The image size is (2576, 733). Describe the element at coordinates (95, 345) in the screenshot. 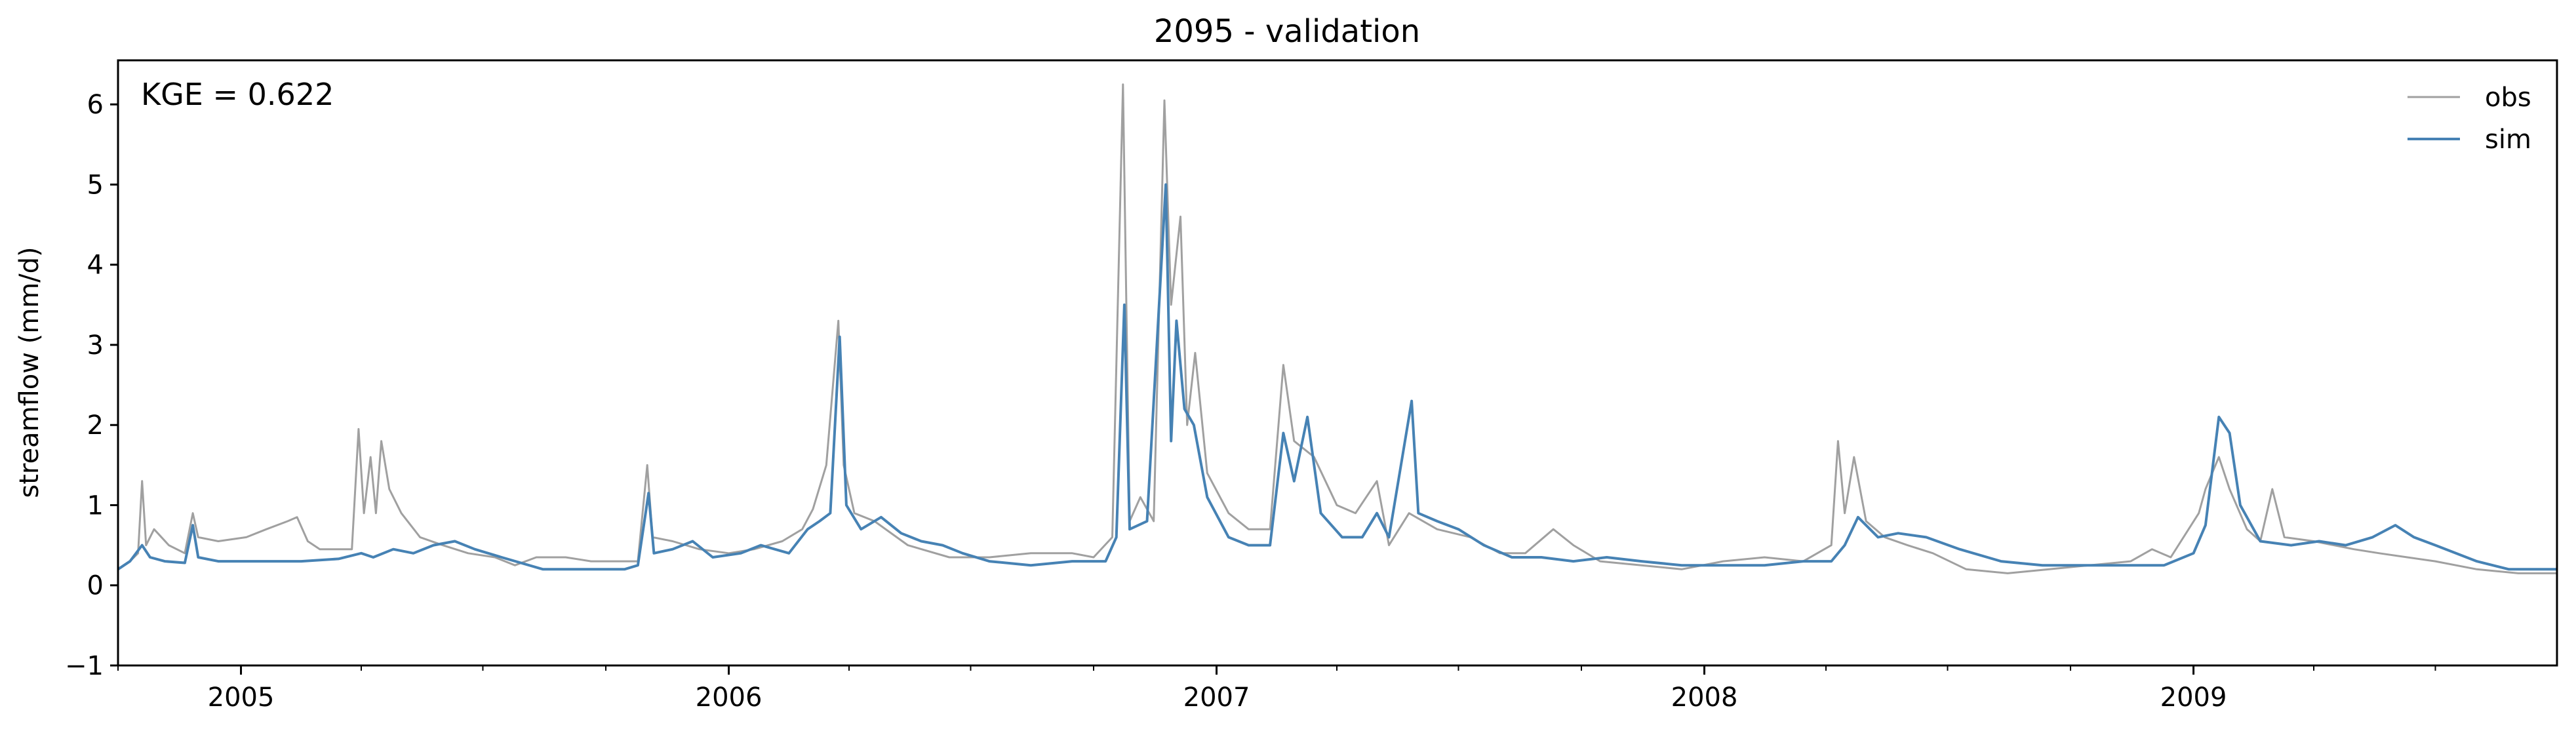

I see `y-tick-label: 3` at that location.